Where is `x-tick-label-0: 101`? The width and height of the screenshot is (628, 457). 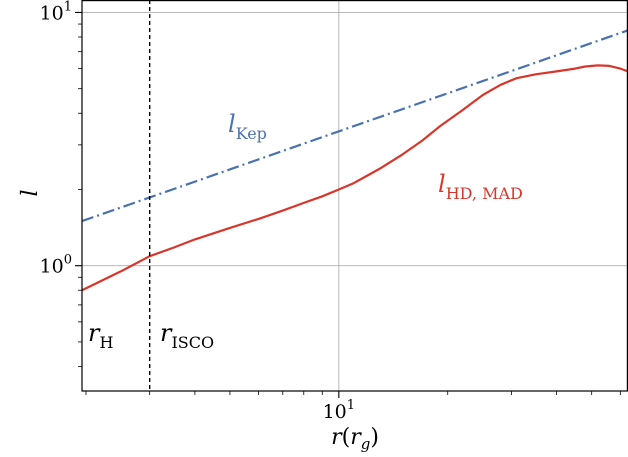 x-tick-label-0: 101 is located at coordinates (339, 410).